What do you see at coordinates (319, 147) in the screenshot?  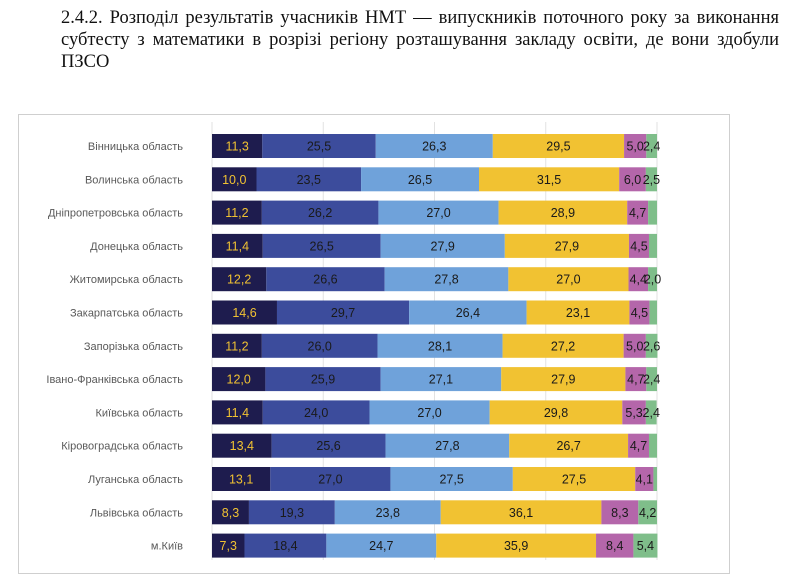 I see `data-label: 25,5` at bounding box center [319, 147].